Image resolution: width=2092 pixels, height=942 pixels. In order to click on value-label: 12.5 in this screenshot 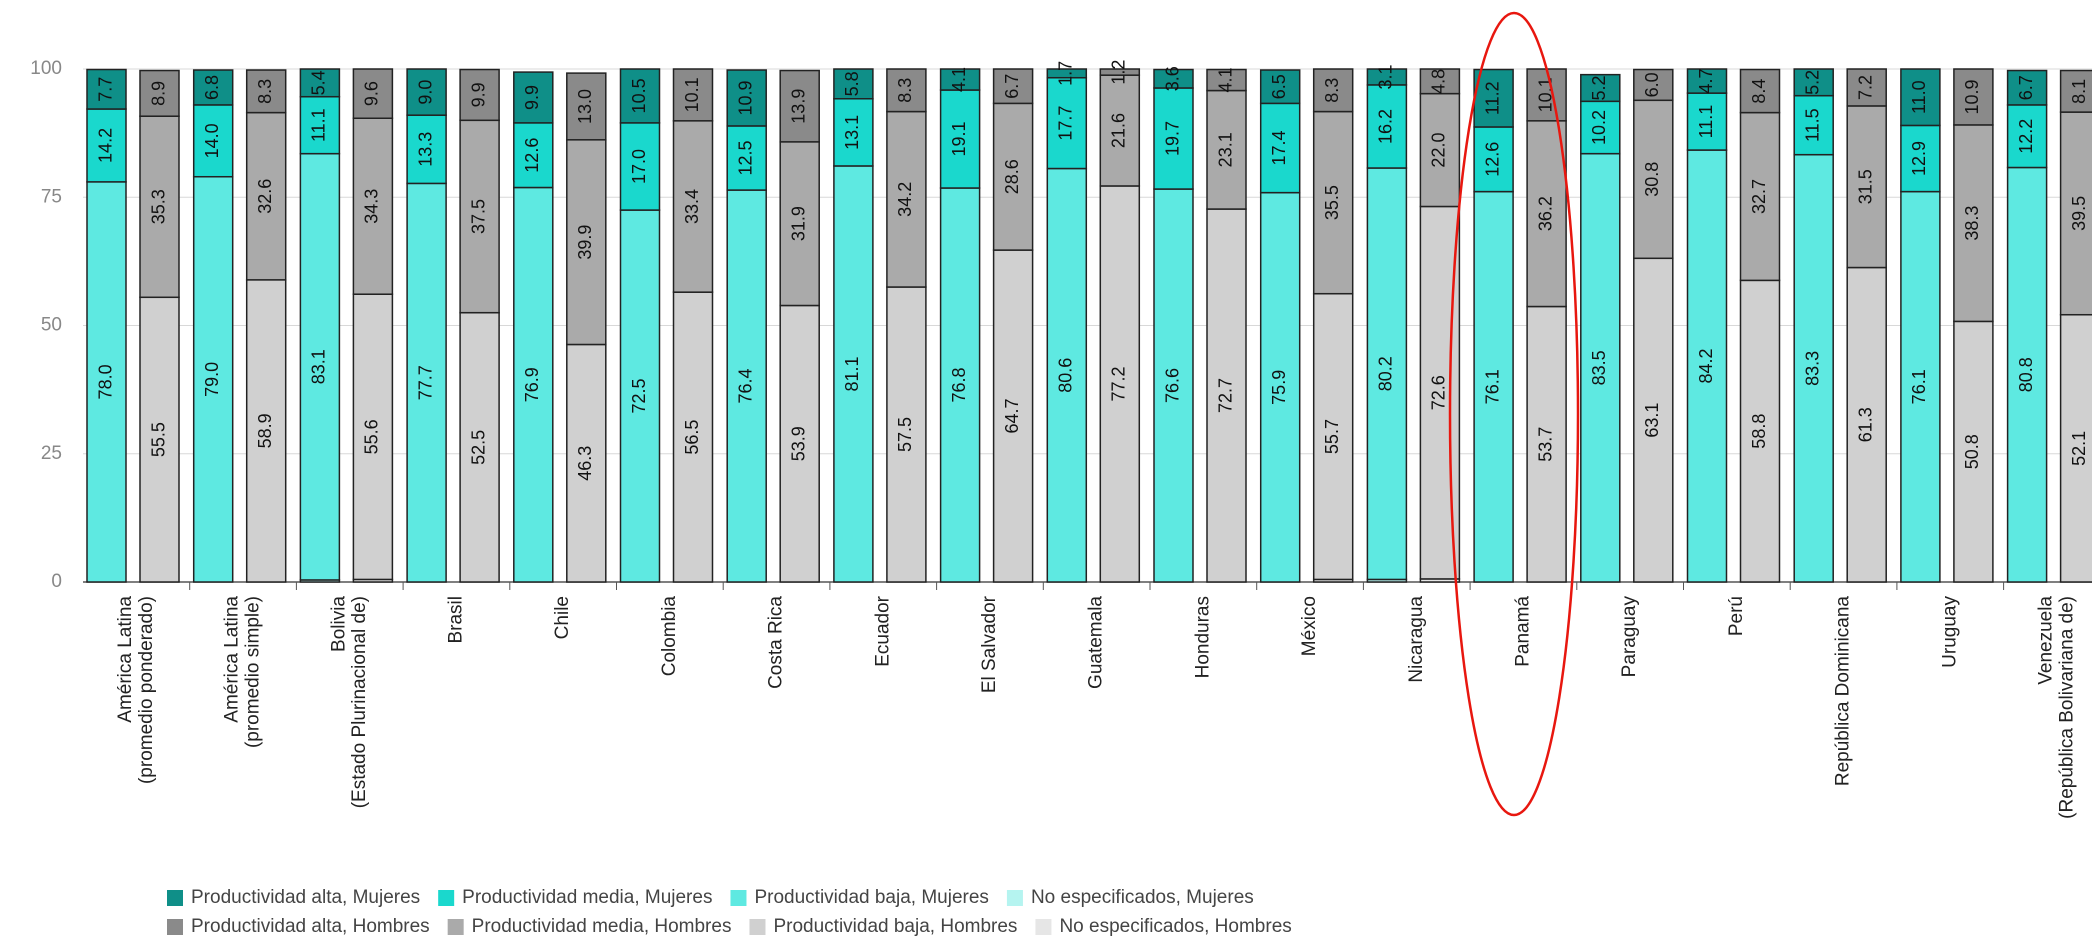, I will do `click(745, 157)`.